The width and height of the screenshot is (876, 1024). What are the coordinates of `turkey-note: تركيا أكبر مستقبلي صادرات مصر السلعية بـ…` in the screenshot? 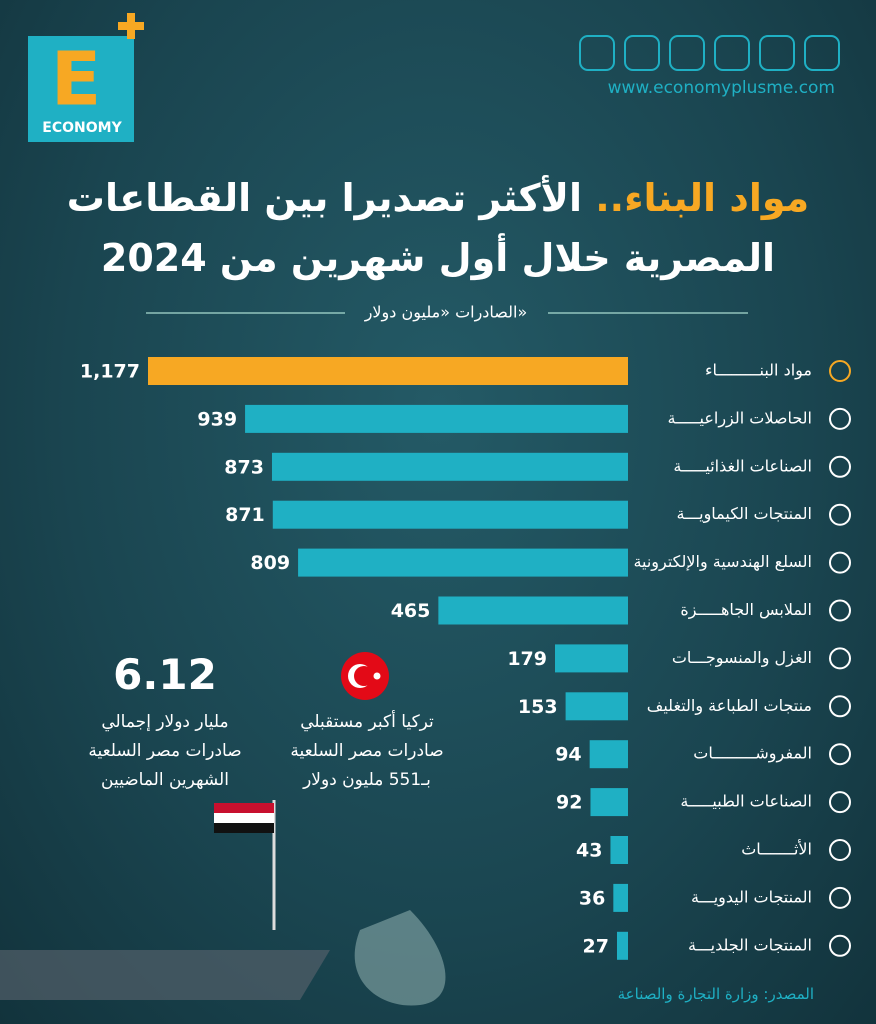 It's located at (367, 751).